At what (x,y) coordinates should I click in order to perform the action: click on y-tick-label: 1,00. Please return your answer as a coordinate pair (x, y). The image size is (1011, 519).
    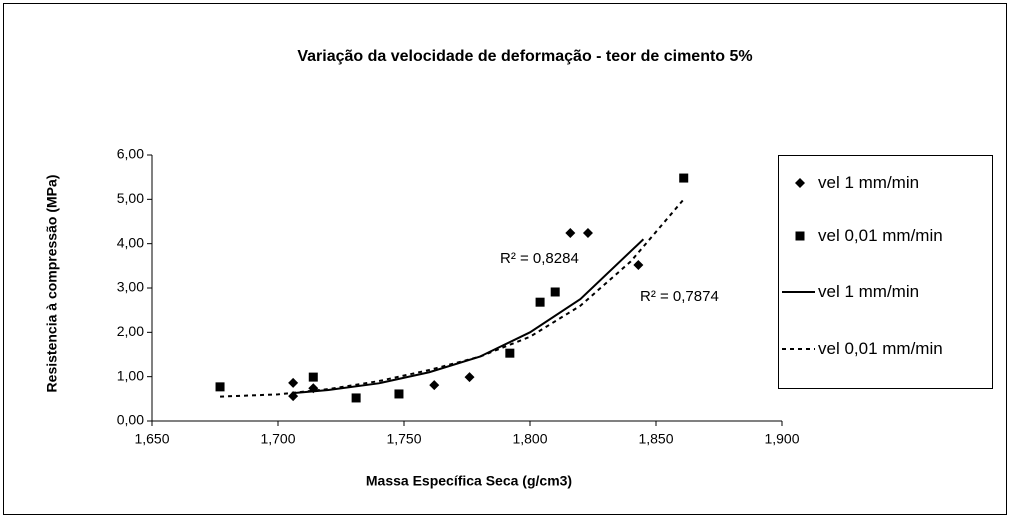
    Looking at the image, I should click on (130, 375).